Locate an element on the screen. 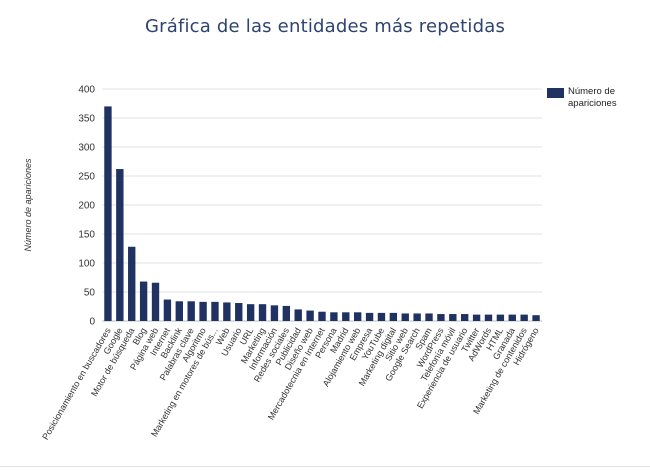 This screenshot has width=650, height=470. y-tick-label: 150 is located at coordinates (86, 235).